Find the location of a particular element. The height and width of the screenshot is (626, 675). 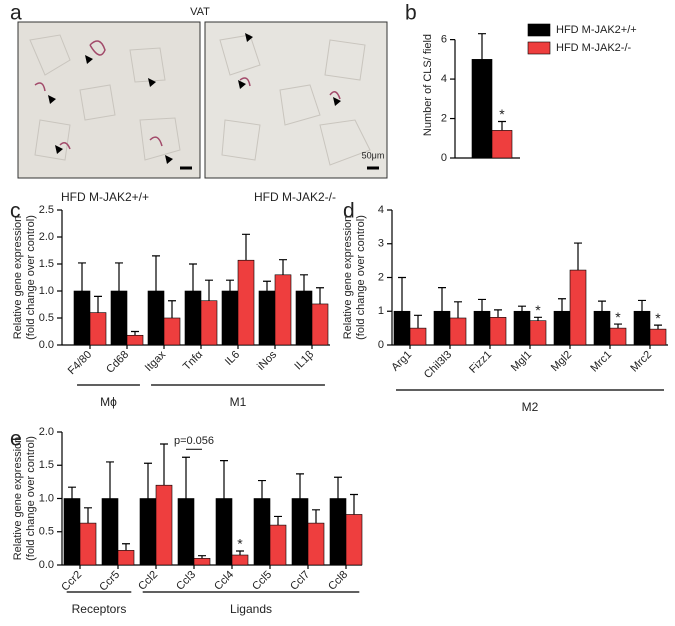

y-tick-label: 0.5 is located at coordinates (46, 532).